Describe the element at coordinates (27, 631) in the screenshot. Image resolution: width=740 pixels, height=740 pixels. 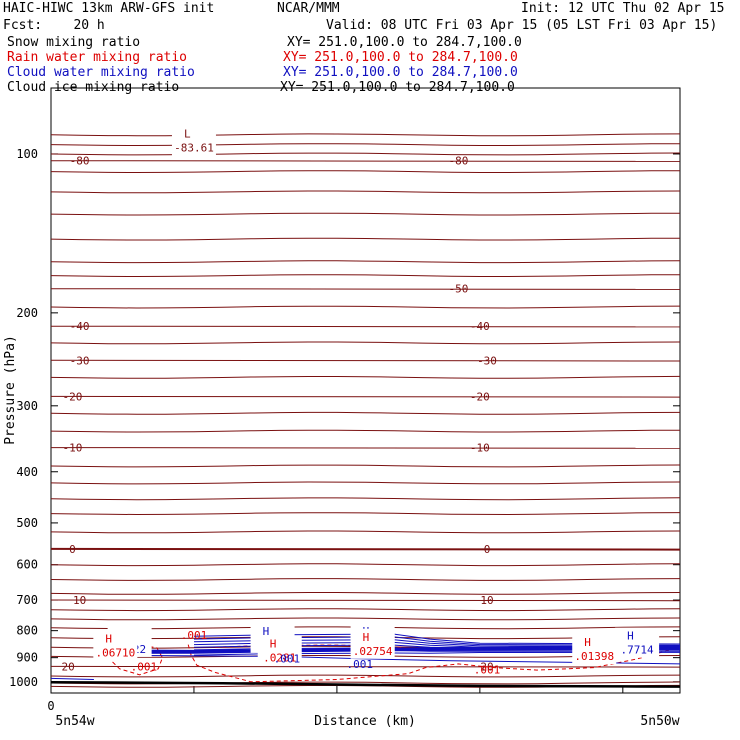
I see `y-tick-label: 800` at that location.